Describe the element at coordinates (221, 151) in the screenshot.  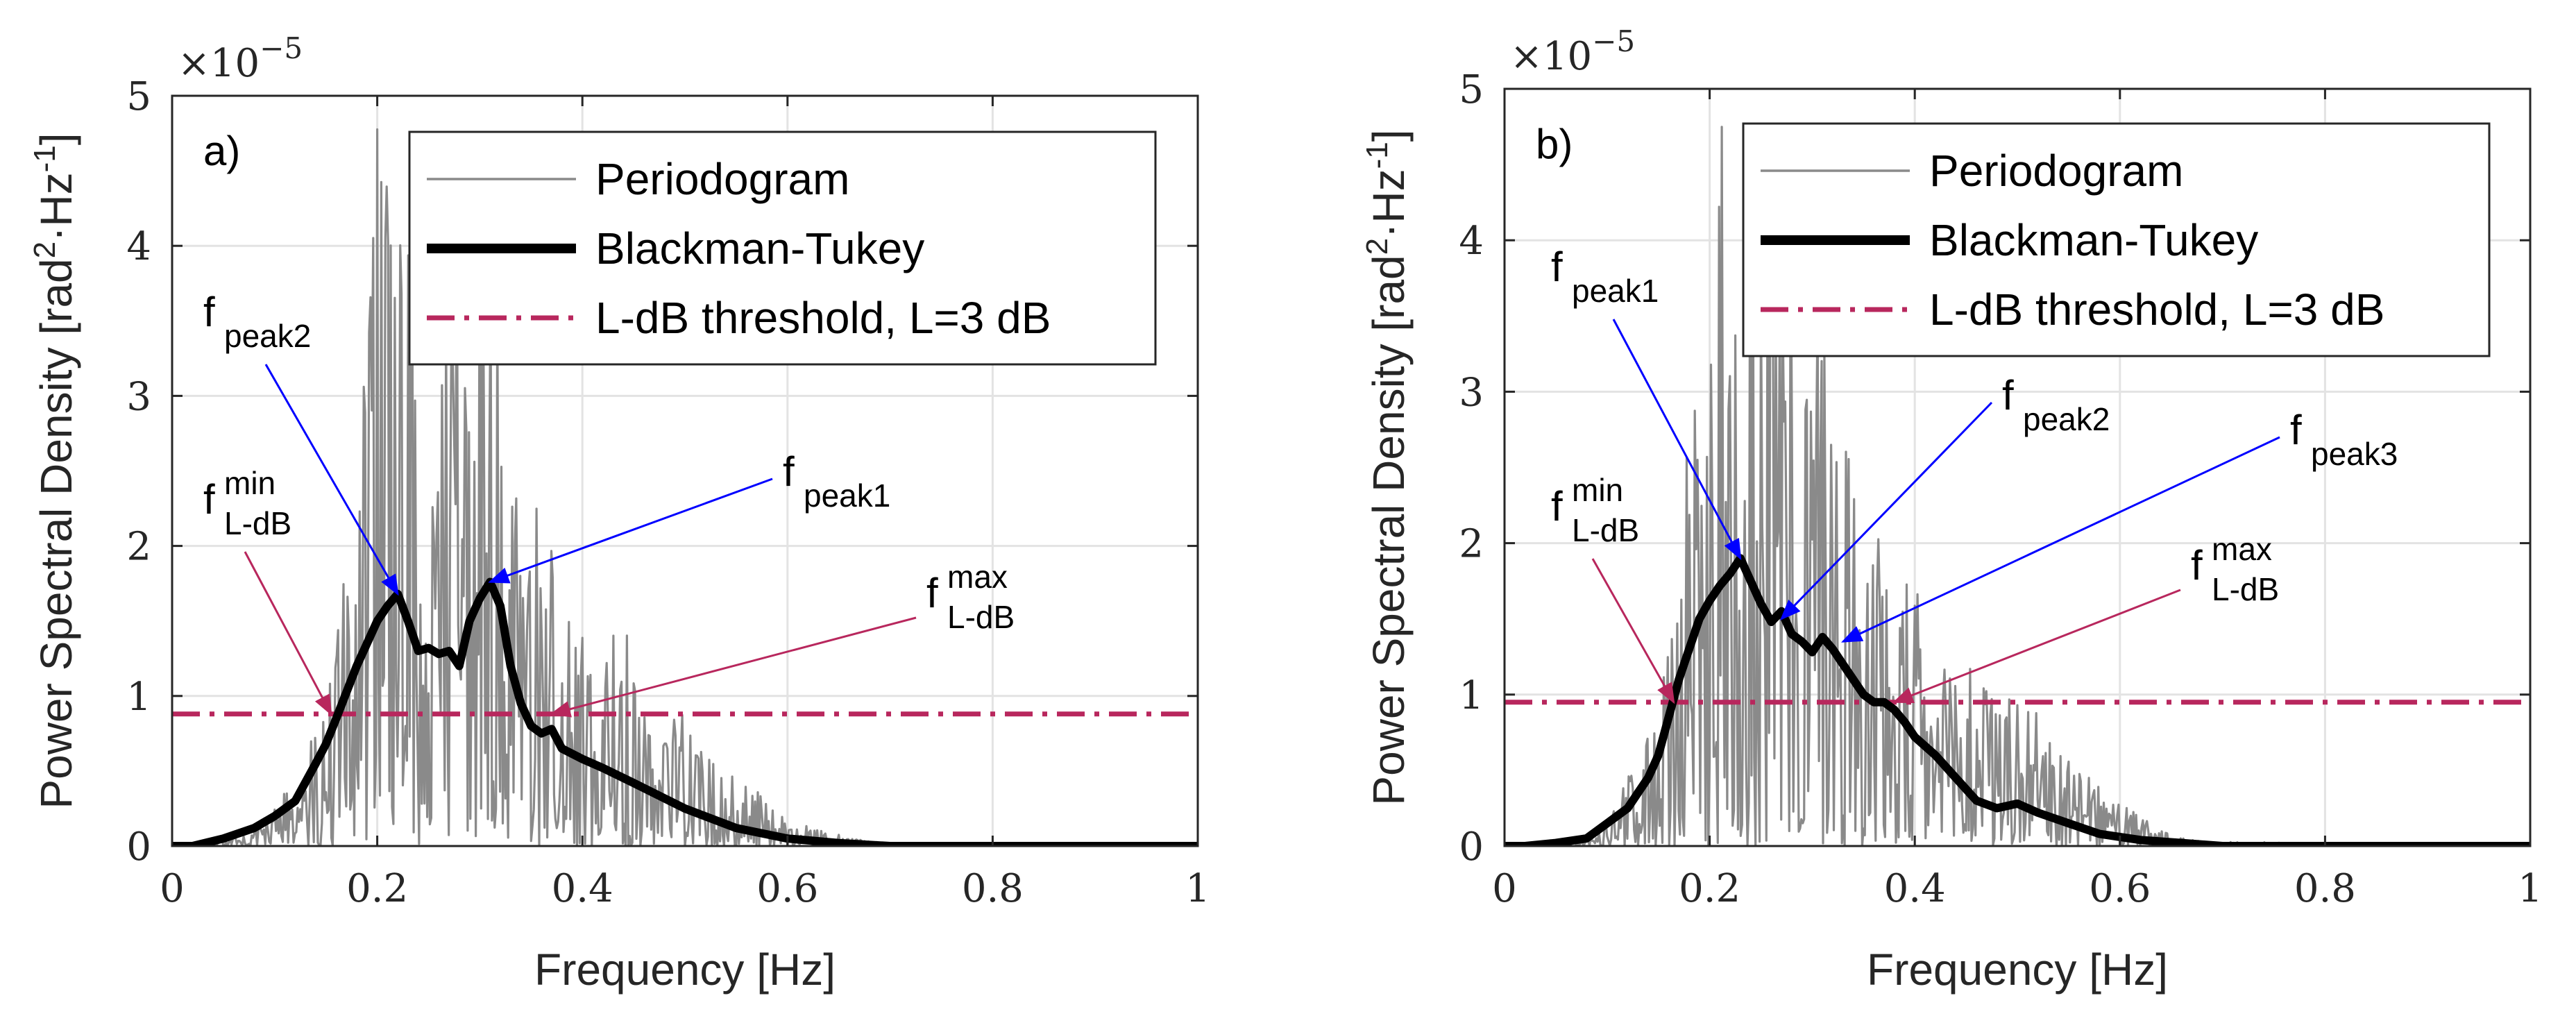
I see `panel-label: a)` at that location.